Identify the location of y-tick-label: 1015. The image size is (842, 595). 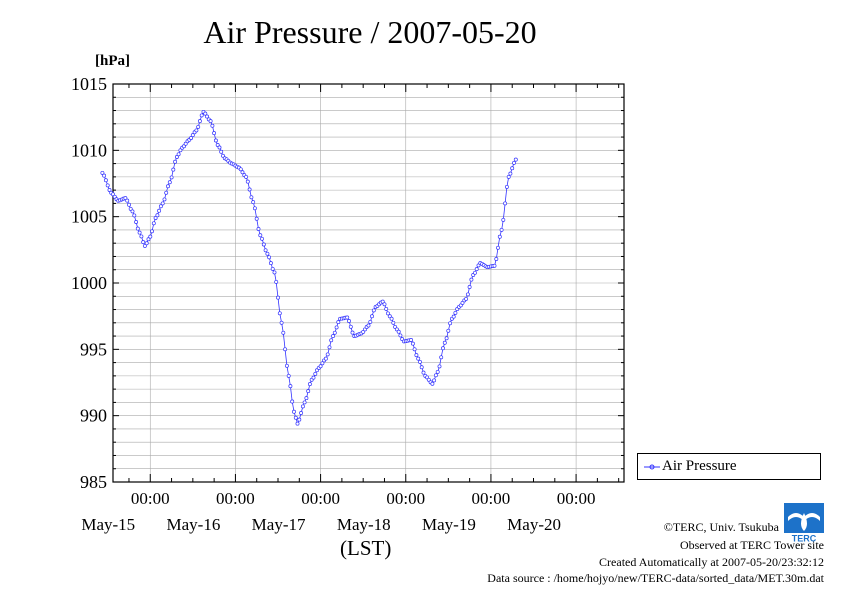
(89, 84).